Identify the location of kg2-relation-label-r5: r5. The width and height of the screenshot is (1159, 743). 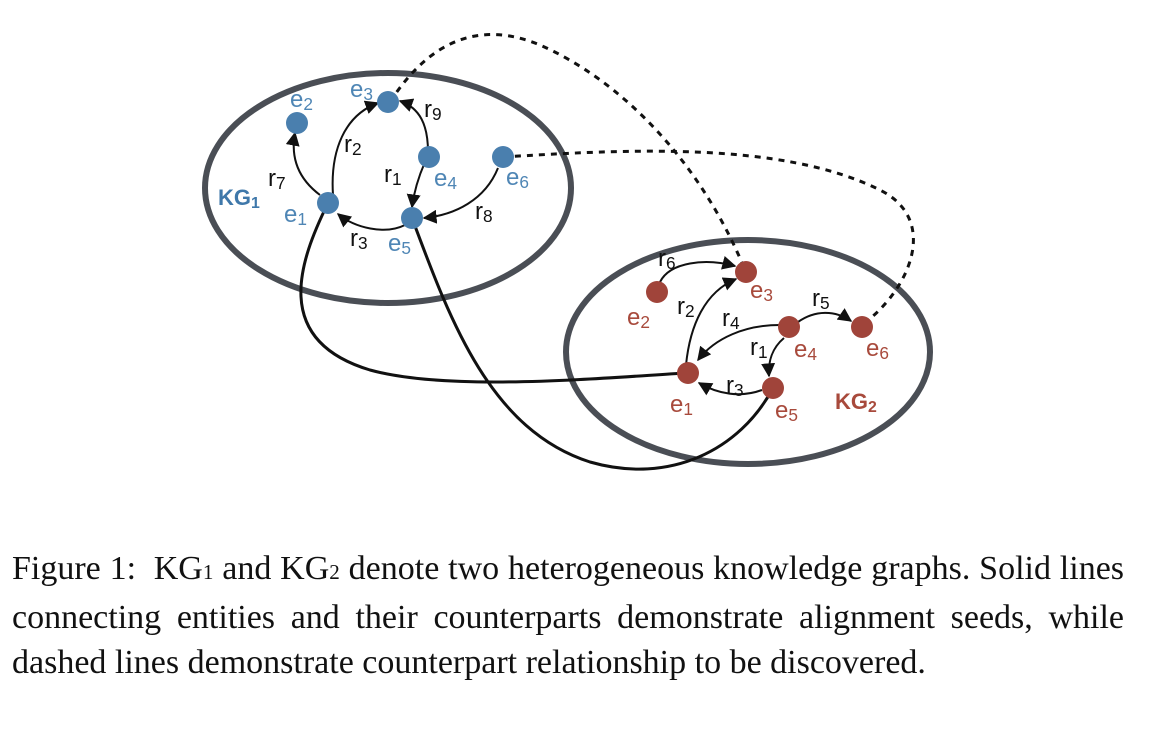
(821, 299).